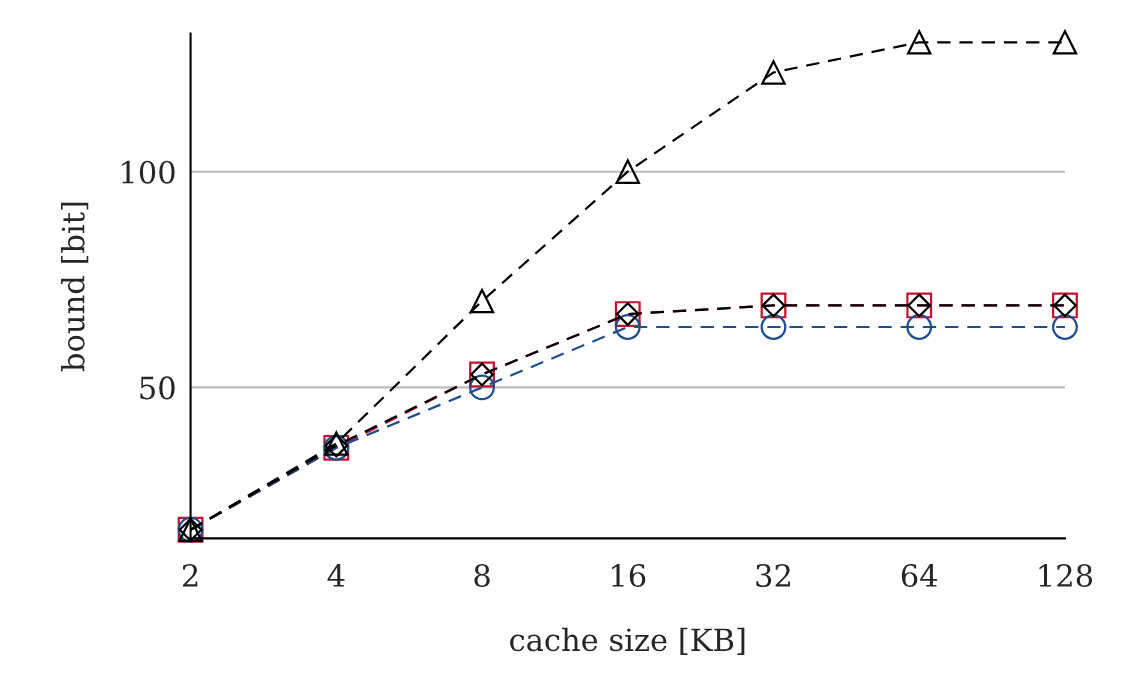  What do you see at coordinates (190, 575) in the screenshot?
I see `x-tick-label: 2` at bounding box center [190, 575].